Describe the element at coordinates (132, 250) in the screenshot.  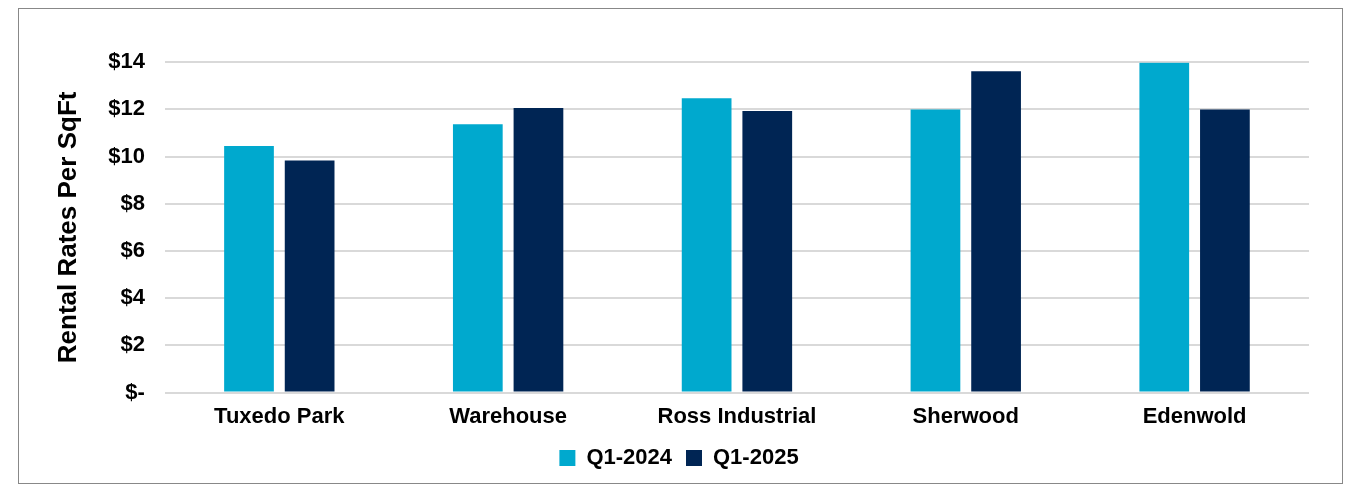
I see `y-tick-label: $6` at that location.